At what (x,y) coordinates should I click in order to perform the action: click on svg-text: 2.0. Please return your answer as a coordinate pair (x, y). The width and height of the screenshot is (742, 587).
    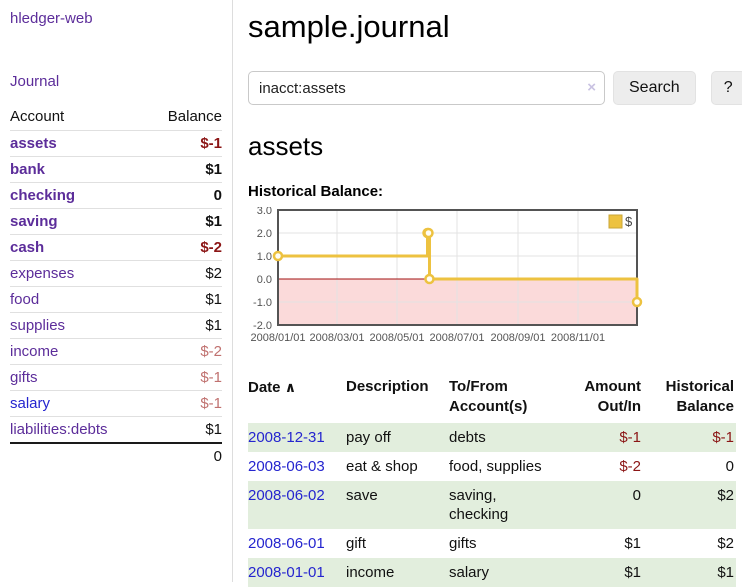
    Looking at the image, I should click on (264, 234).